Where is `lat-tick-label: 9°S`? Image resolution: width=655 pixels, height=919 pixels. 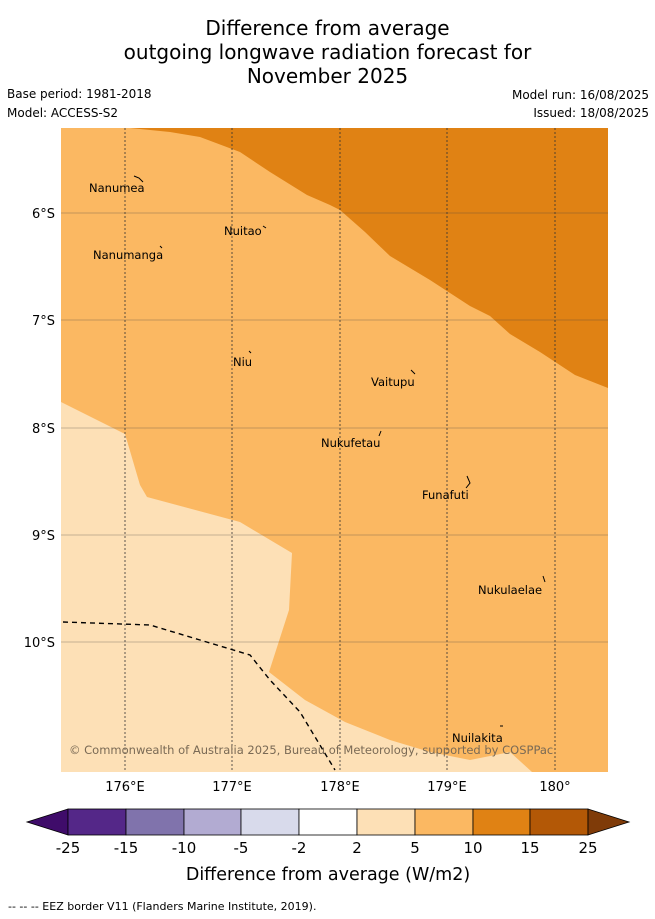
lat-tick-label: 9°S is located at coordinates (43, 536).